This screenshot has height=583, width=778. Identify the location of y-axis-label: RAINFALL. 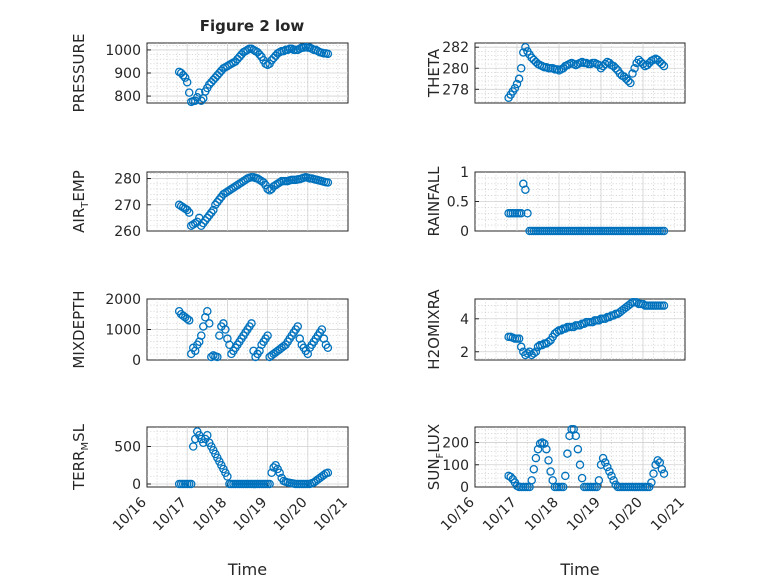
(434, 201).